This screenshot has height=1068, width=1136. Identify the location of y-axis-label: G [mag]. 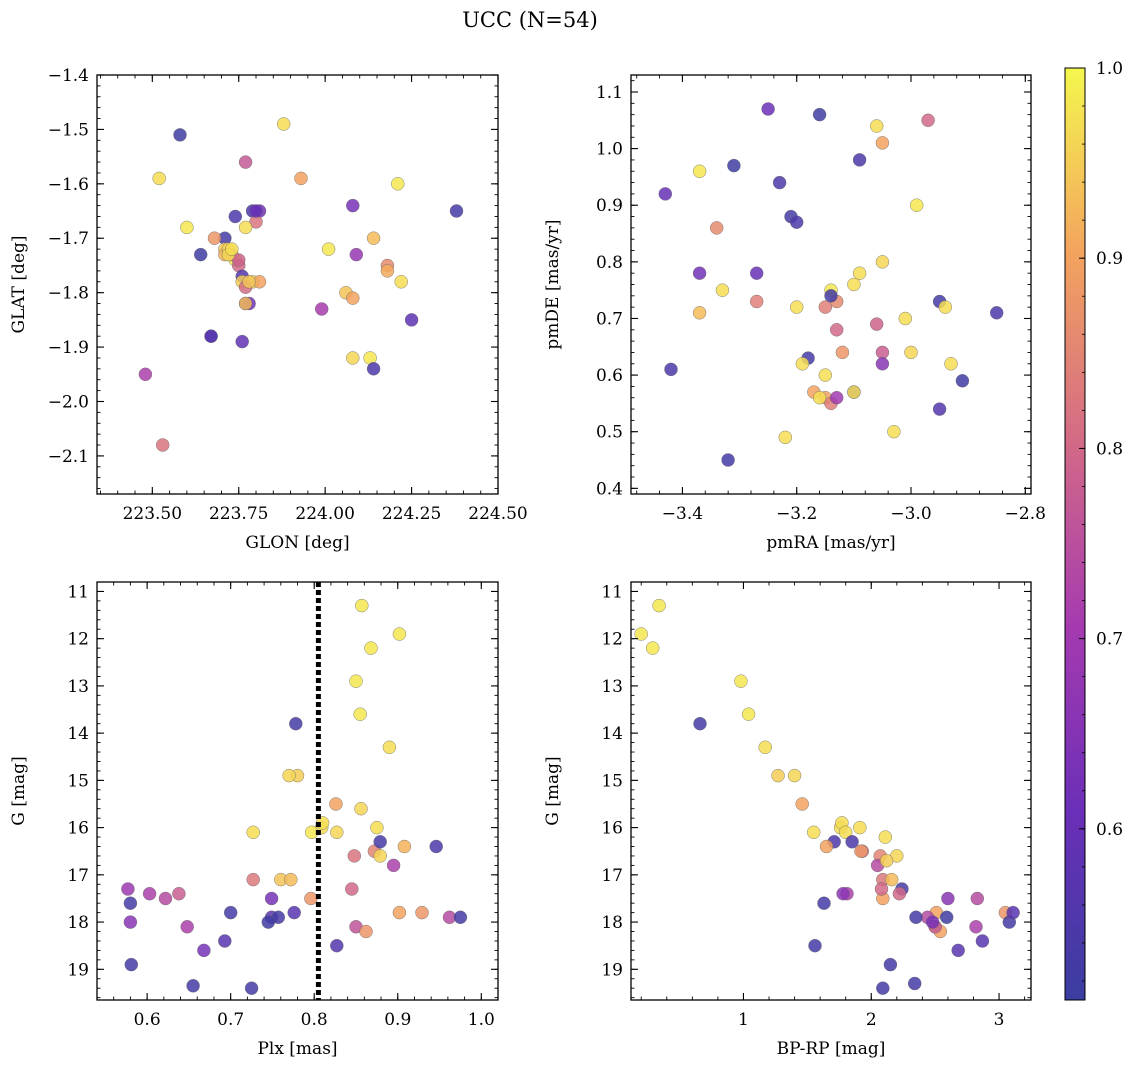
(553, 790).